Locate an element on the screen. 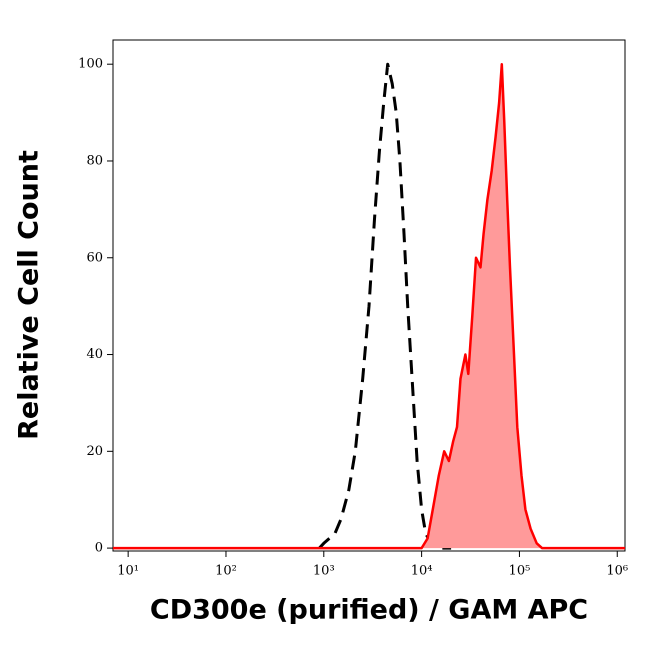 This screenshot has height=645, width=646. x-tick-label: 10⁵ is located at coordinates (520, 571).